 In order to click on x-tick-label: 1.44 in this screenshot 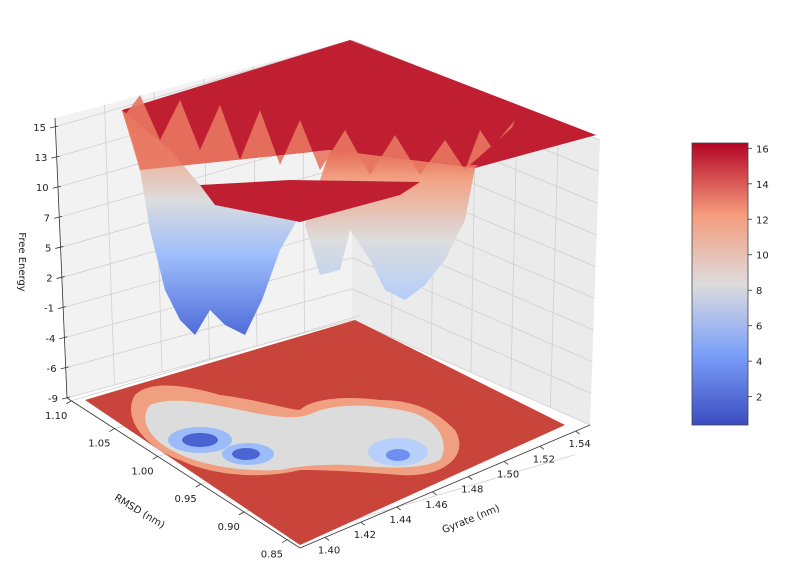, I will do `click(401, 520)`.